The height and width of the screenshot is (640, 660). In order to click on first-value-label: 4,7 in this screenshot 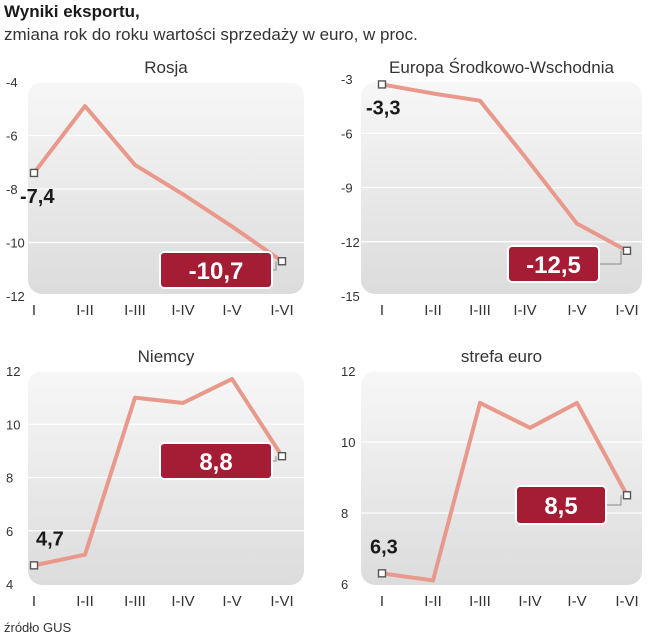, I will do `click(50, 539)`.